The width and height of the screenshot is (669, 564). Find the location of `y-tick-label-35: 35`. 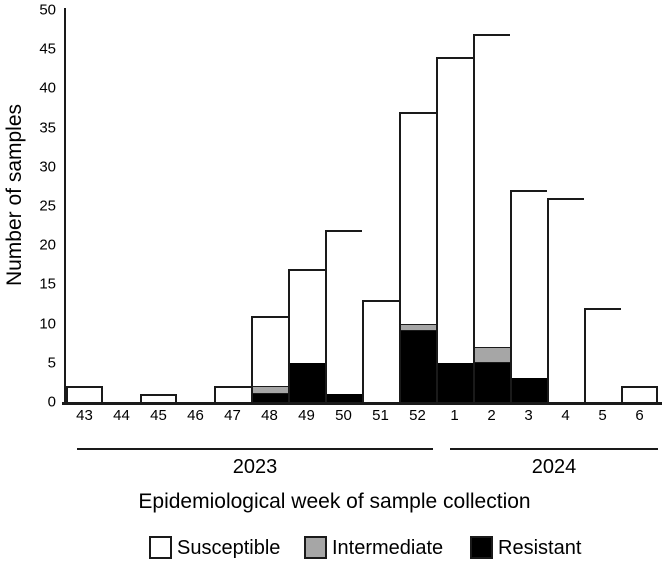

y-tick-label-35: 35 is located at coordinates (47, 128).